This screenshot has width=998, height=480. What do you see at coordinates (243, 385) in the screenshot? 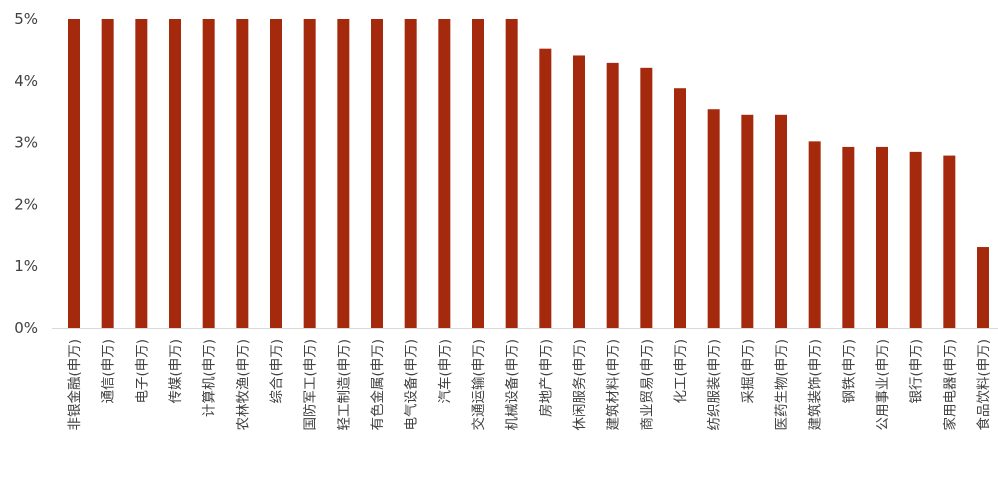
I see `x-tick-label: 农林牧渔(申万)` at bounding box center [243, 385].